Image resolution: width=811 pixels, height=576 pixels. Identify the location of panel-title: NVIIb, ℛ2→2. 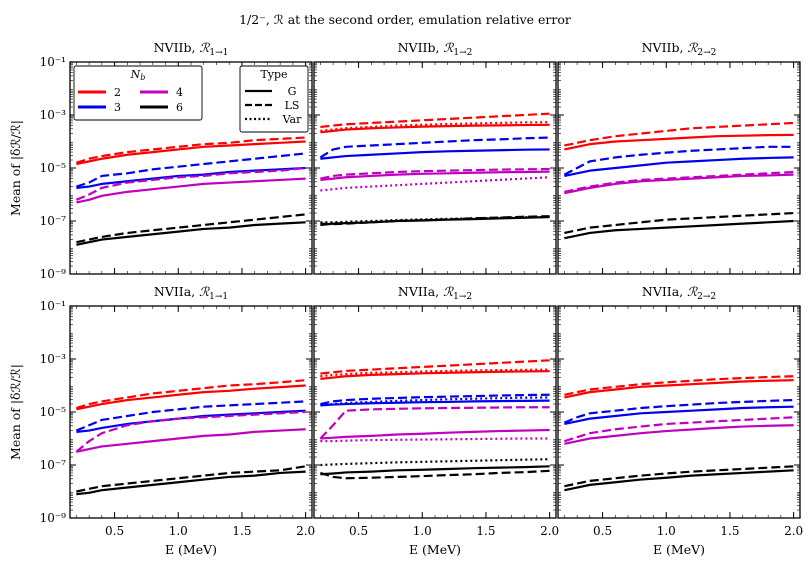
(679, 49).